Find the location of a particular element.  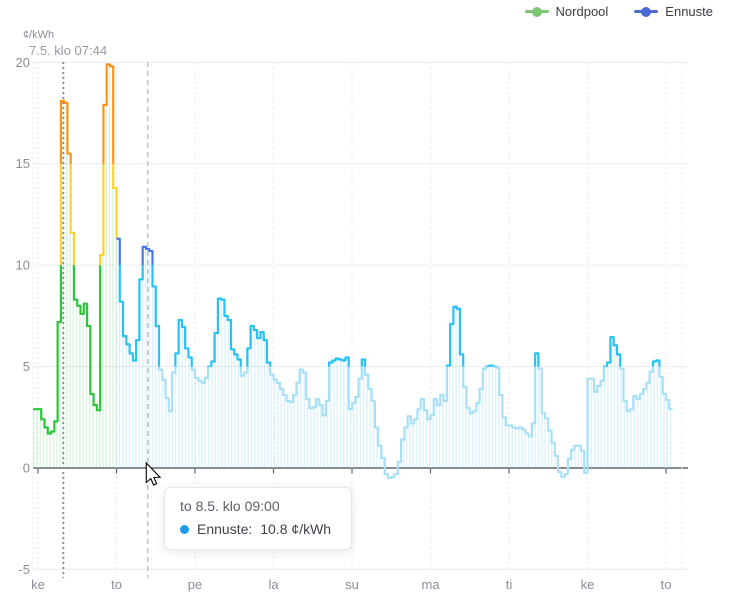

chart-legend: Nordpool Ennuste is located at coordinates (618, 11).